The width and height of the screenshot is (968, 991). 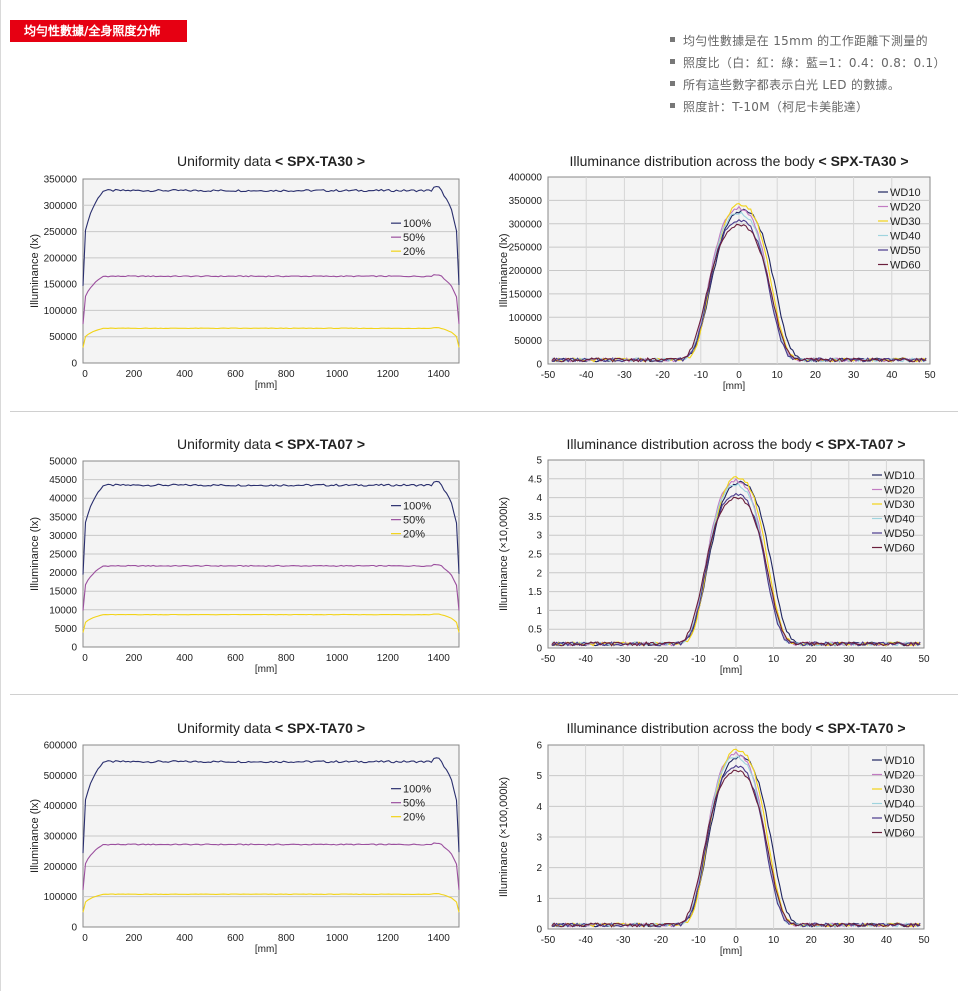 I want to click on x-tick-label: 40, so click(x=887, y=940).